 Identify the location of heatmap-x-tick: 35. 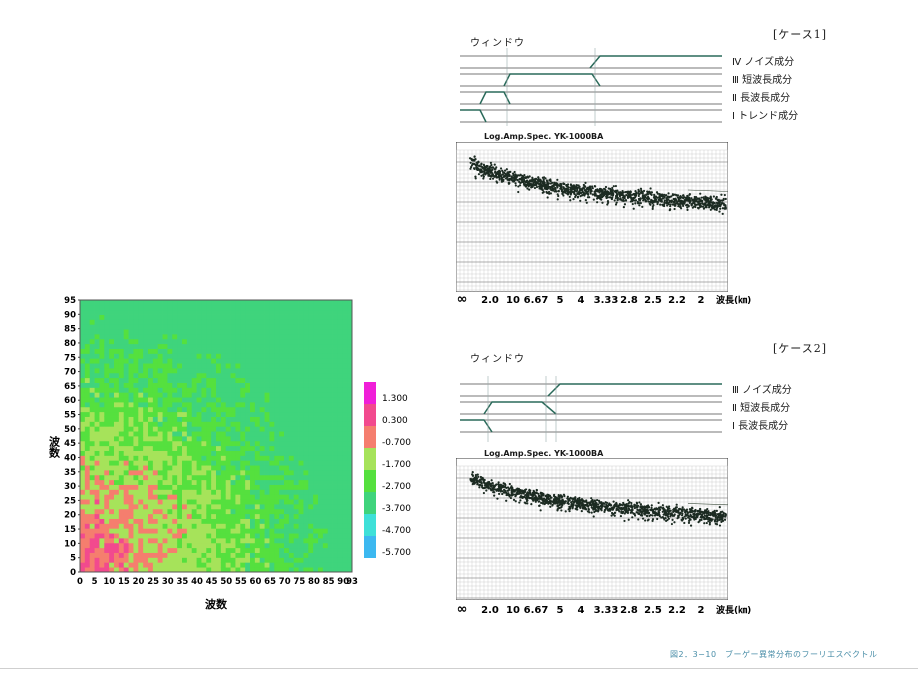
(182, 582).